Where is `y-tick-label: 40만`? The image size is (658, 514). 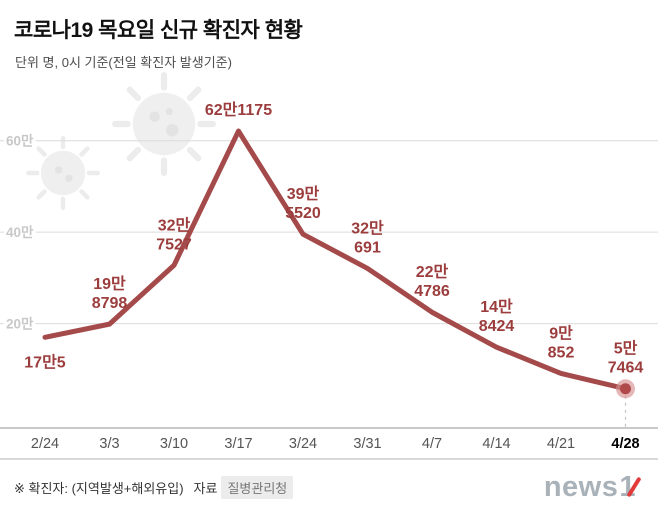
y-tick-label: 40만 is located at coordinates (20, 232).